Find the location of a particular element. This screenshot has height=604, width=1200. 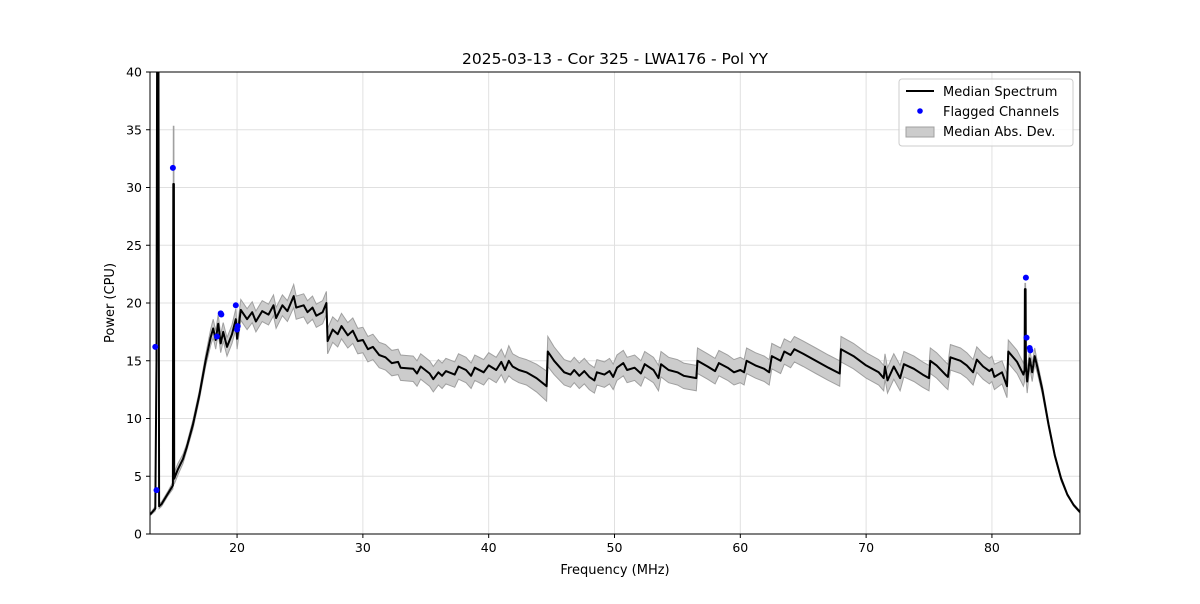

y-tick-label: 30 is located at coordinates (134, 187).